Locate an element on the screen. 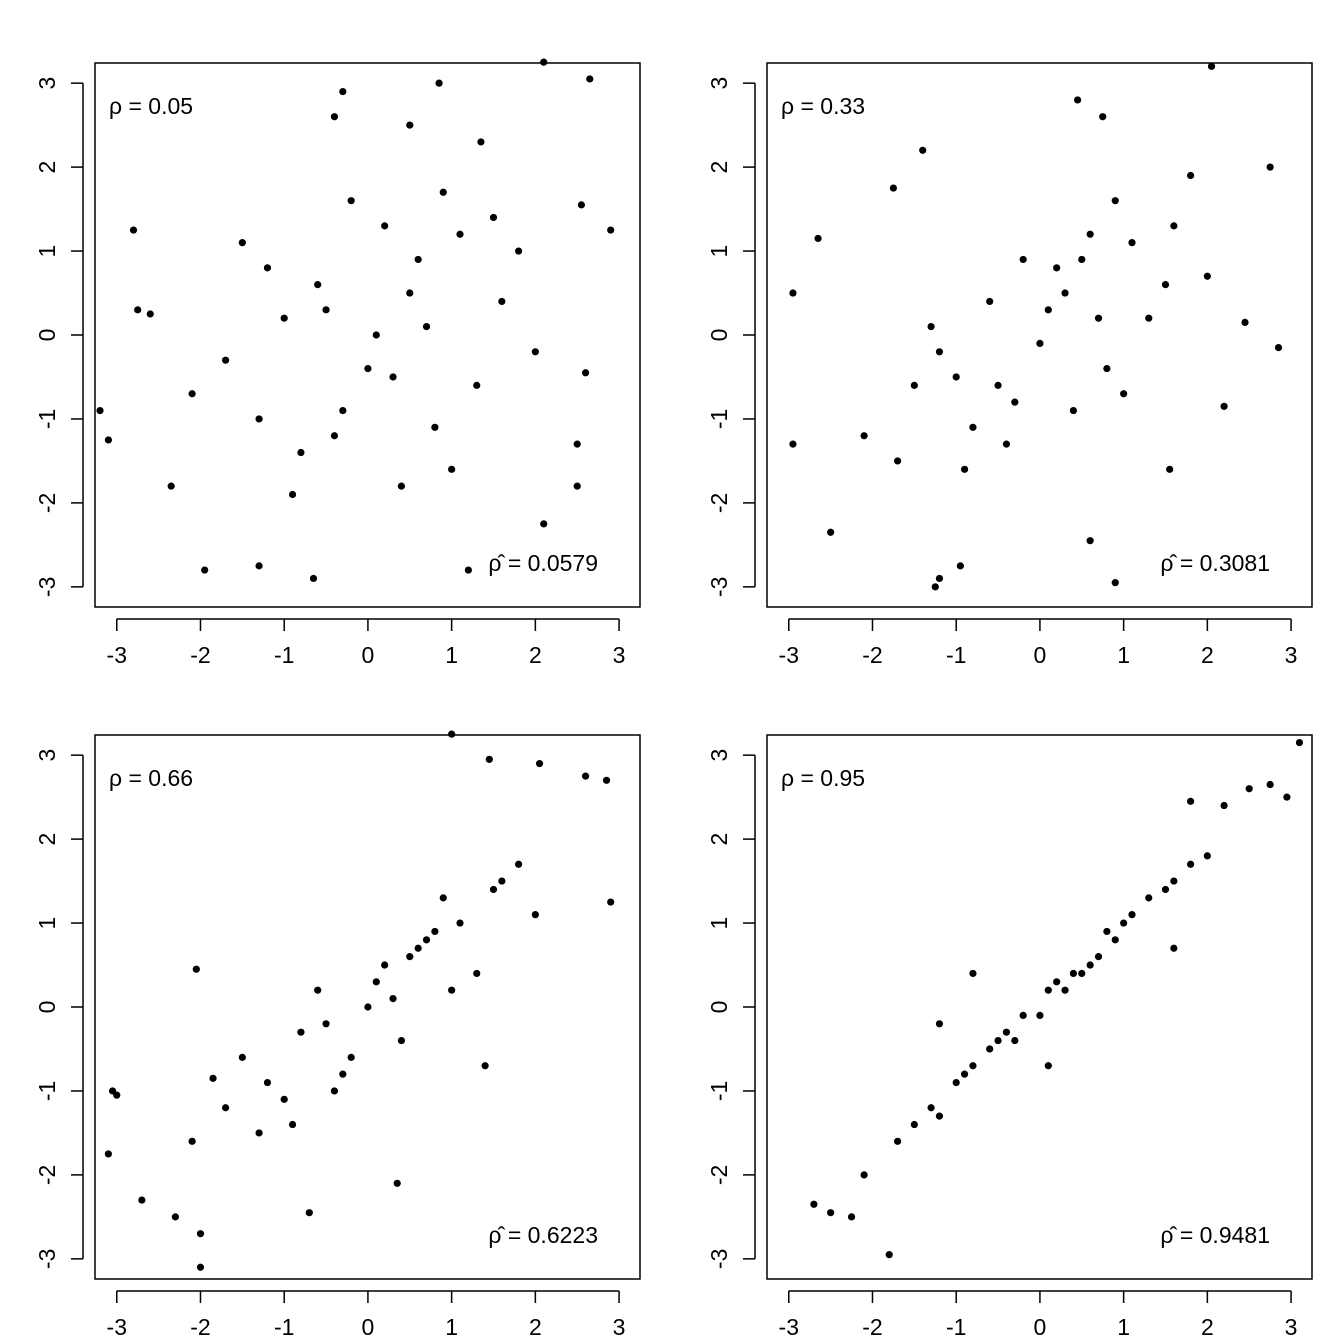 The image size is (1344, 1344). y-tick-label: -3 is located at coordinates (47, 587).